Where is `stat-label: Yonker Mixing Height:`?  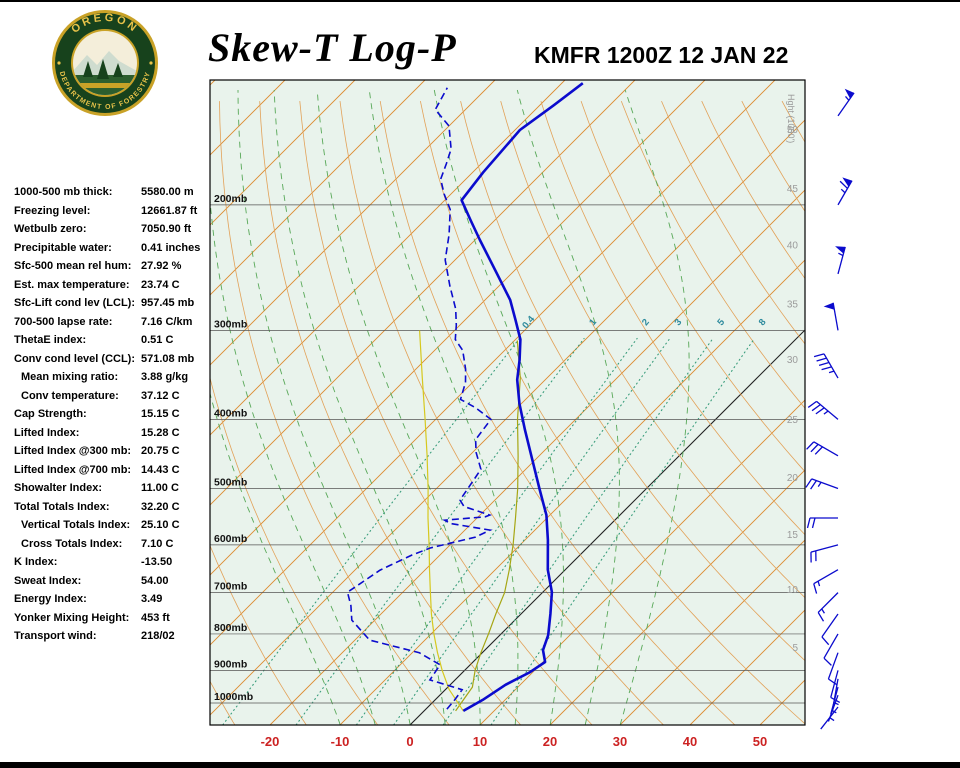 stat-label: Yonker Mixing Height: is located at coordinates (72, 617).